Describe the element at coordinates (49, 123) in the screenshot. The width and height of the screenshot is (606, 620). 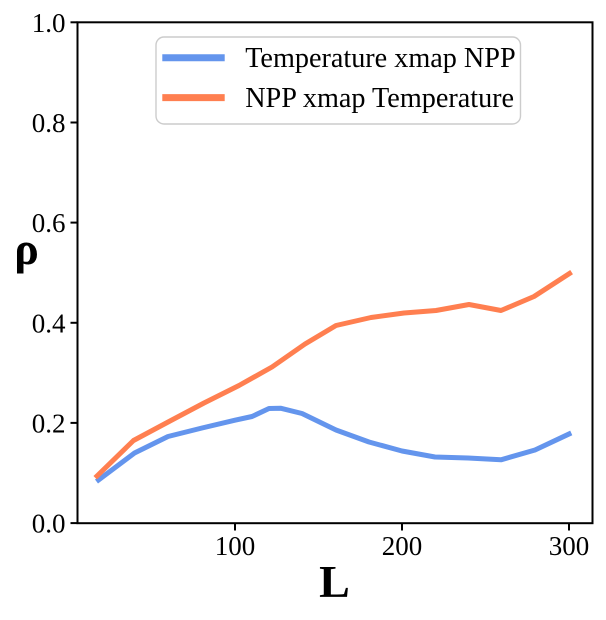
I see `svg-text: 0.8` at that location.